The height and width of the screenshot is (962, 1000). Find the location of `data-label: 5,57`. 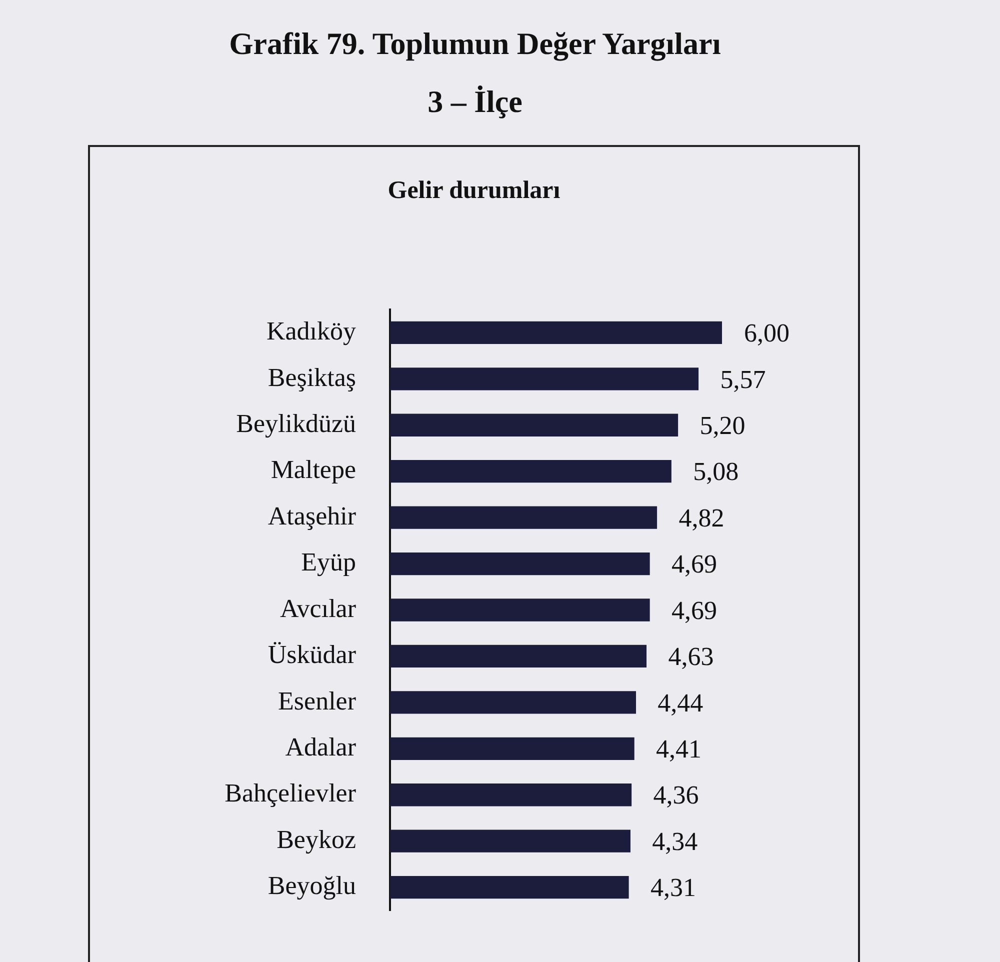

data-label: 5,57 is located at coordinates (743, 379).